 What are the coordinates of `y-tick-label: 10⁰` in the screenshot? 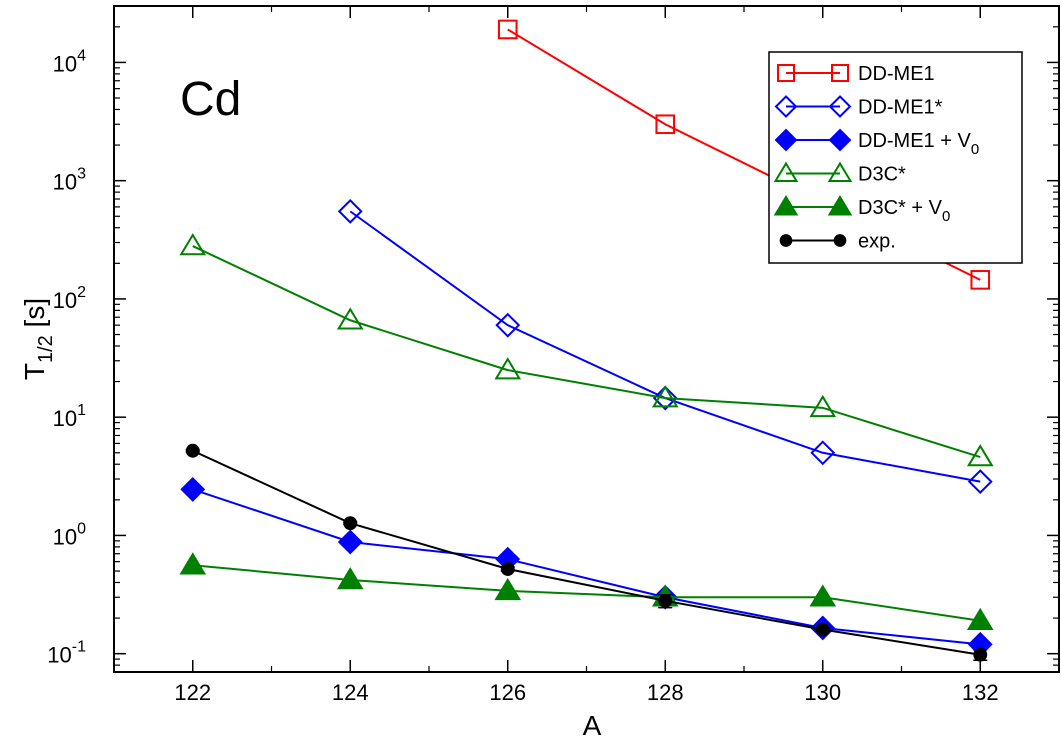 It's located at (69, 534).